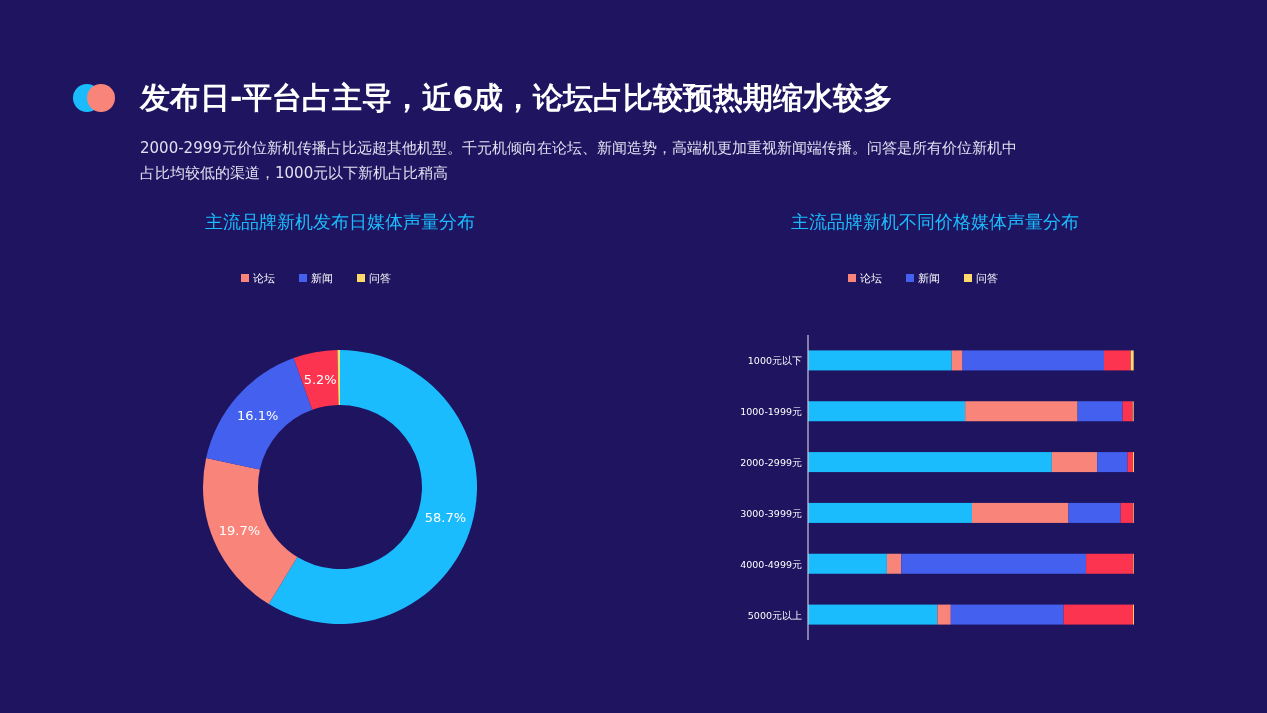 The height and width of the screenshot is (713, 1267). Describe the element at coordinates (257, 415) in the screenshot. I see `data-label: 16.1%` at that location.